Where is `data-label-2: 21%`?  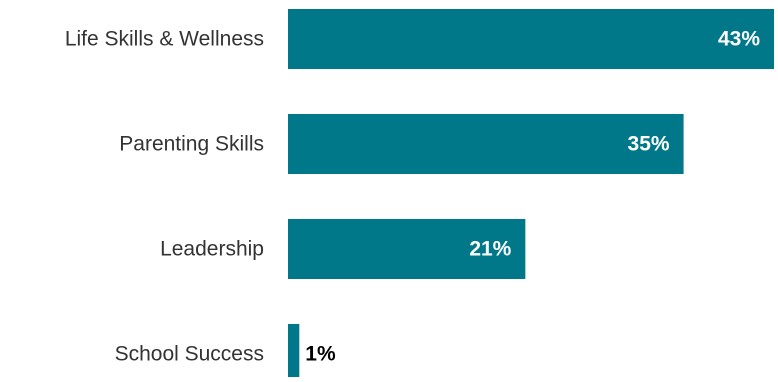
data-label-2: 21% is located at coordinates (490, 249).